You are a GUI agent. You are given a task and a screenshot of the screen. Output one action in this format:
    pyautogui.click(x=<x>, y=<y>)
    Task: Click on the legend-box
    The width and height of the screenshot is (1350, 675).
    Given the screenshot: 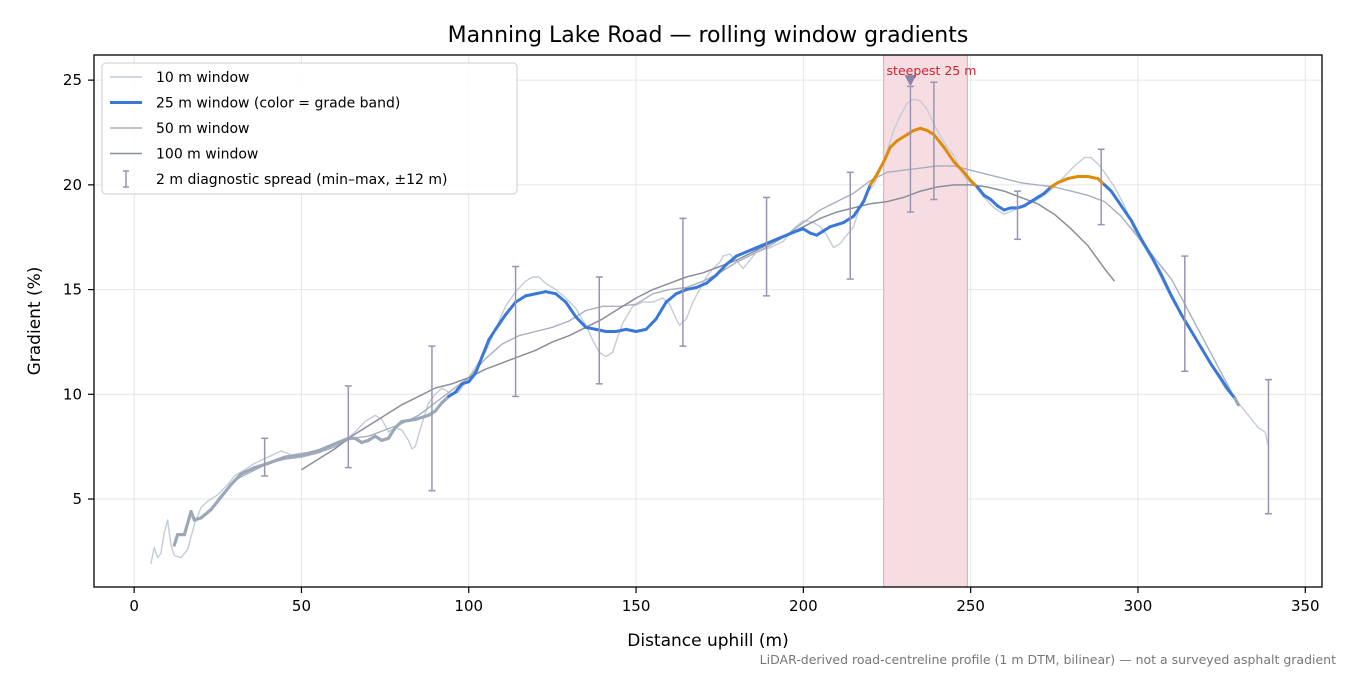 What is the action you would take?
    pyautogui.click(x=309, y=128)
    